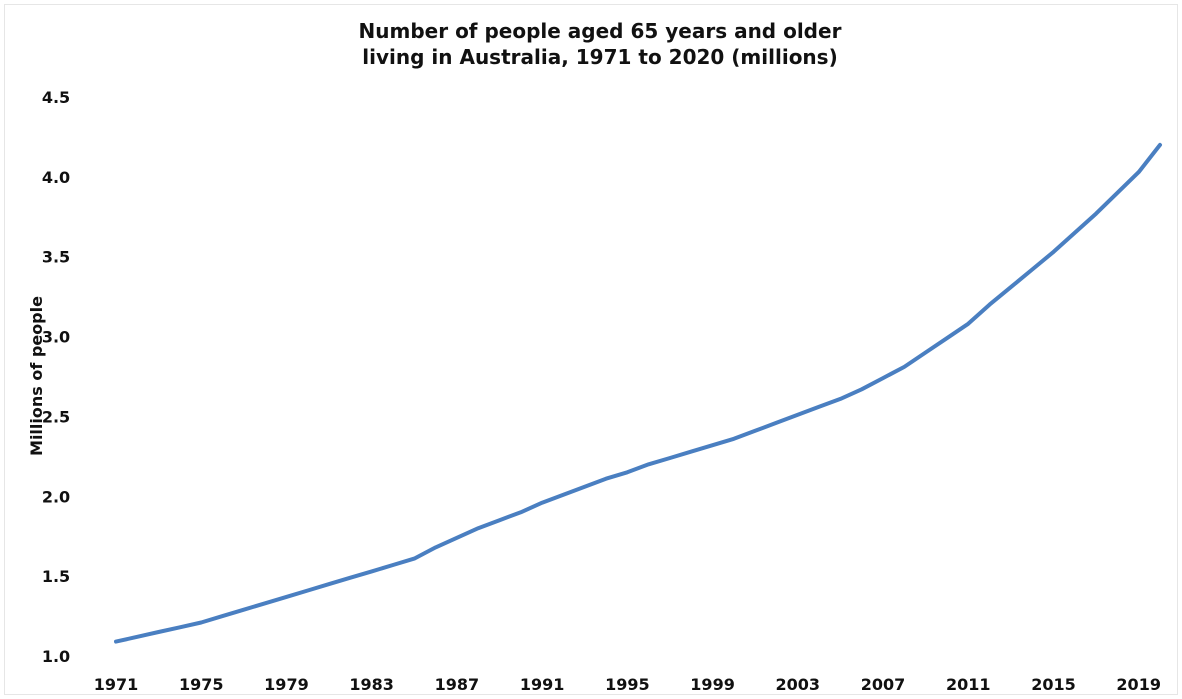 This screenshot has height=699, width=1182. What do you see at coordinates (883, 684) in the screenshot?
I see `x-tick-label: 2007` at bounding box center [883, 684].